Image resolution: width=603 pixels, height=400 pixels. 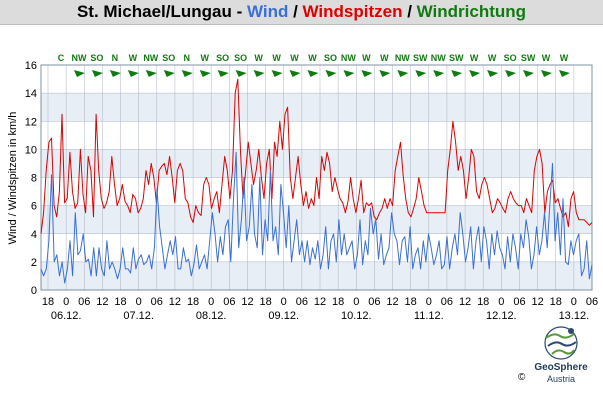 I want to click on logo-name: GeoSphere, so click(x=561, y=367).